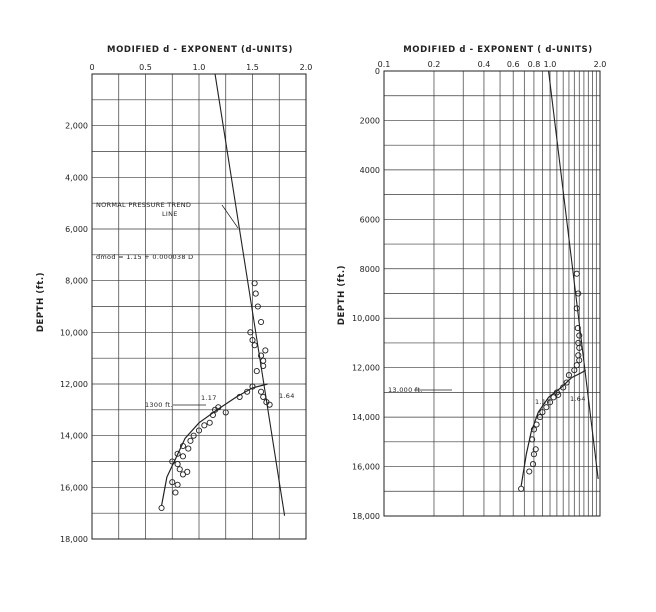 Image resolution: width=656 pixels, height=612 pixels. Describe the element at coordinates (534, 64) in the screenshot. I see `x-tick-label: 0.8` at that location.